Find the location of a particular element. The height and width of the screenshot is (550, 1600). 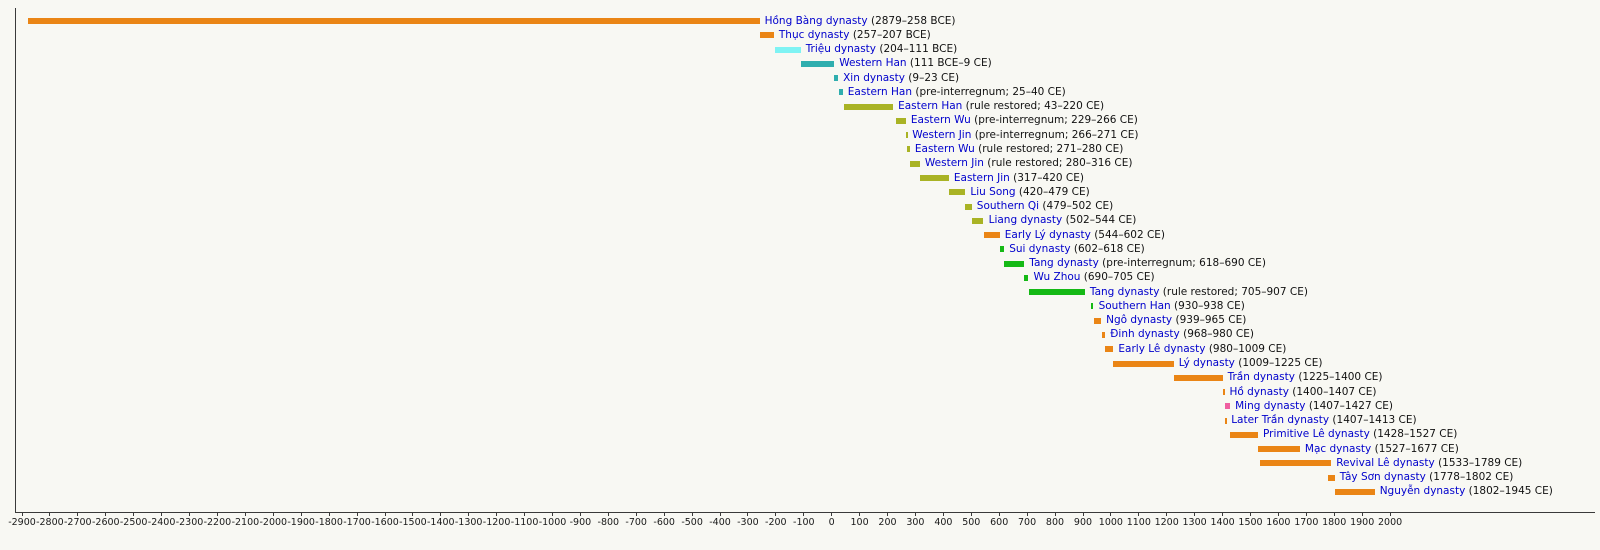

dynasty-link: Triệu dynasty is located at coordinates (841, 49).